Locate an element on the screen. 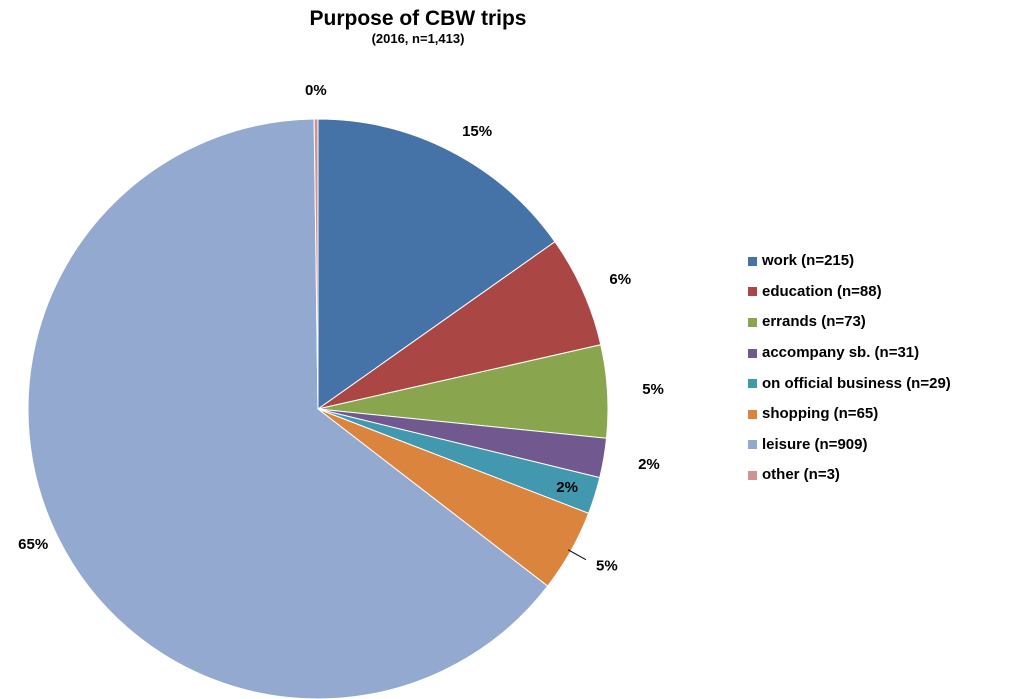  legend-item: work (n=215) is located at coordinates (849, 261).